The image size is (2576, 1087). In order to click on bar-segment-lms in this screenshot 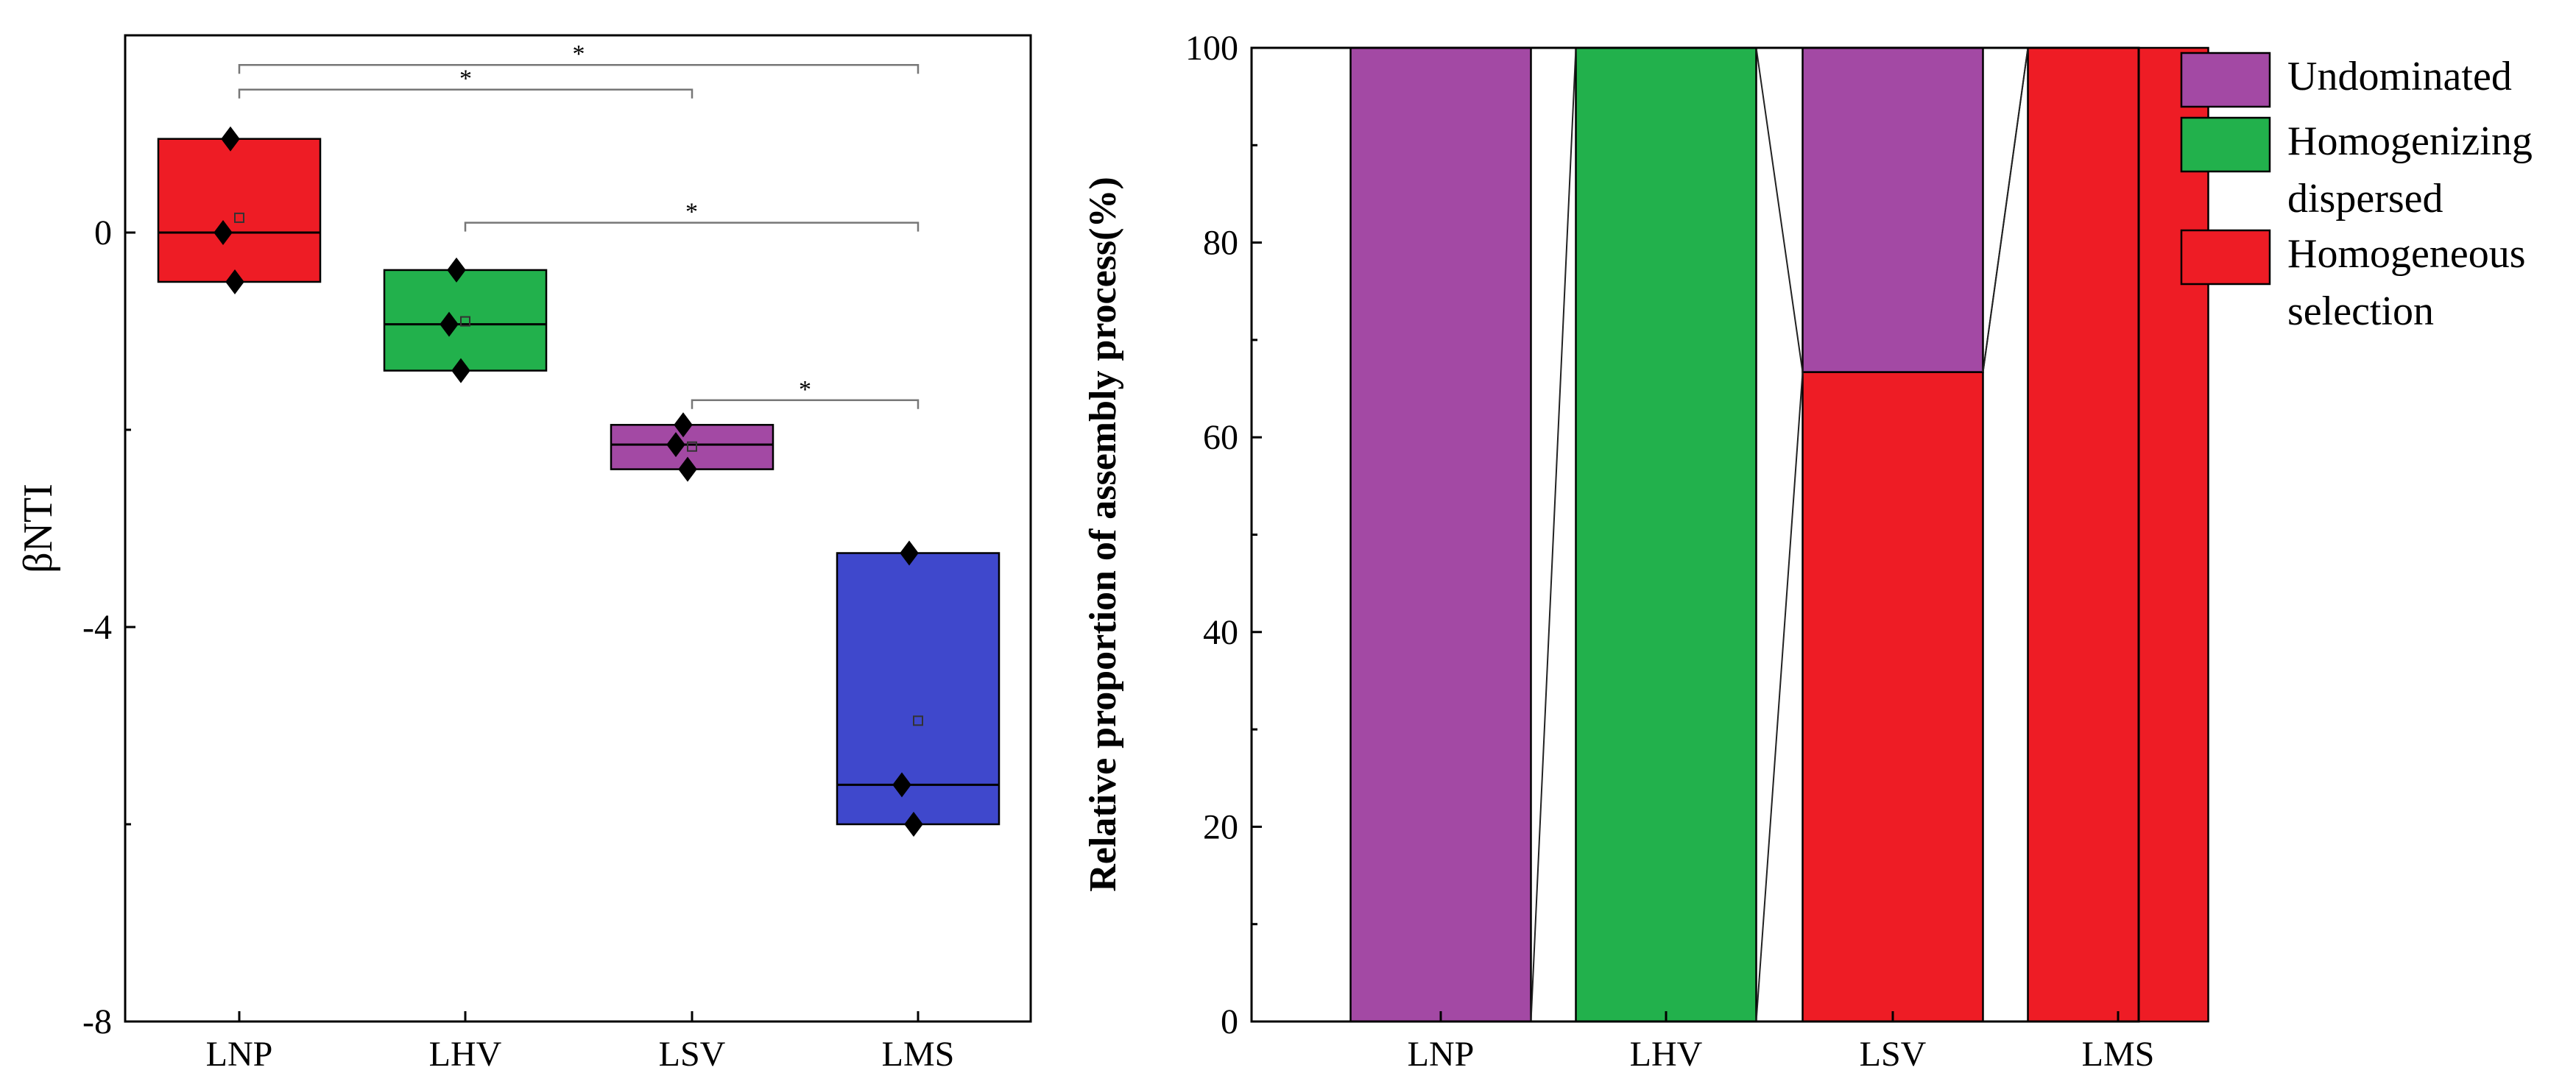, I will do `click(2118, 534)`.